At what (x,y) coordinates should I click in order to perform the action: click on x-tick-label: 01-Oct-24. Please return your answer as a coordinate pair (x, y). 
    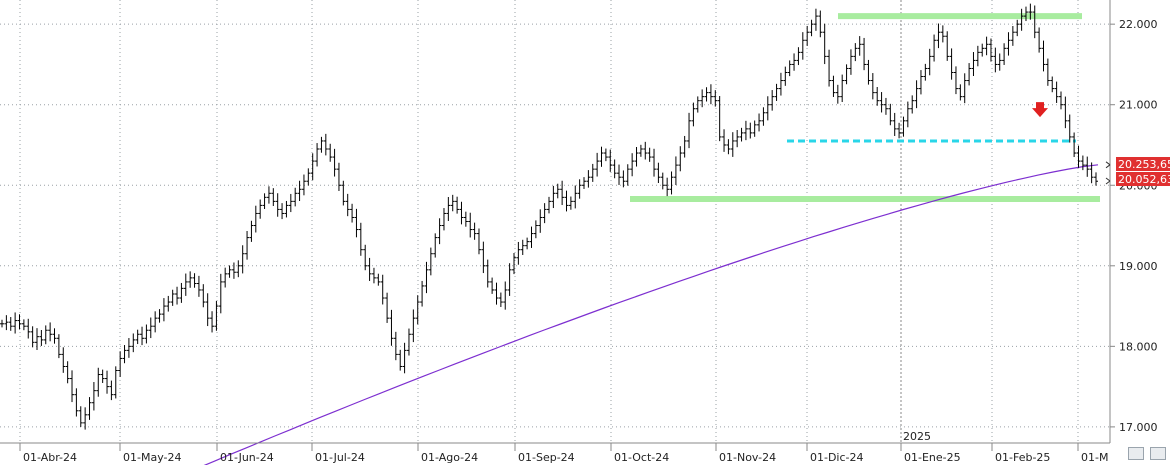
    Looking at the image, I should click on (641, 457).